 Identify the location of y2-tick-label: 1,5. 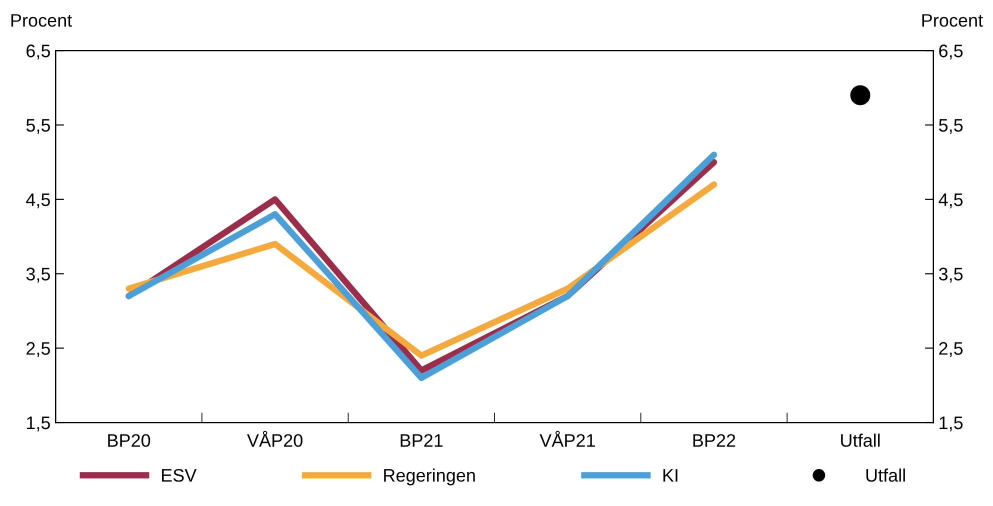
(951, 424).